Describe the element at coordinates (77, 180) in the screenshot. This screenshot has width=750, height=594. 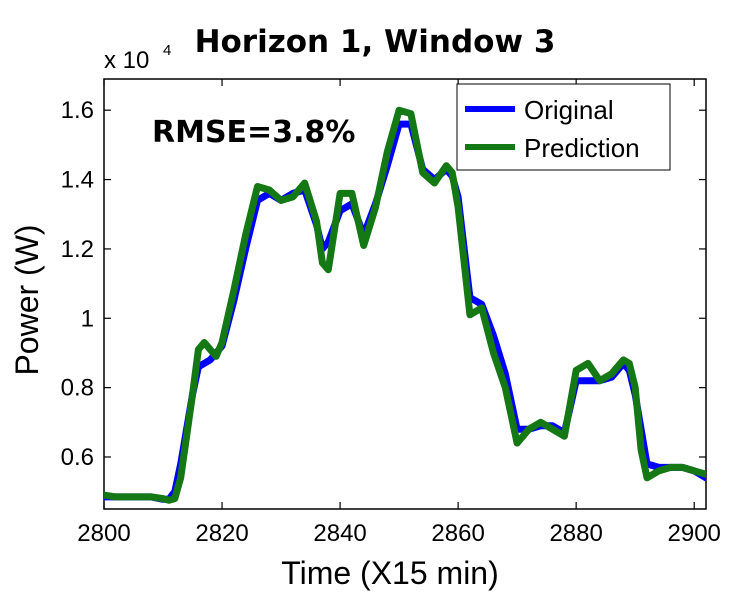
I see `y-tick-label: 1.4` at that location.